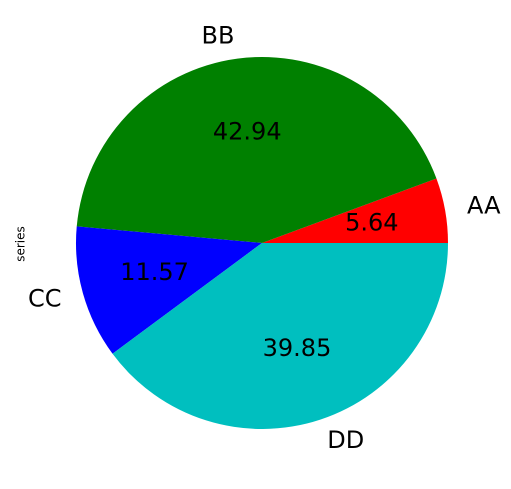 Image resolution: width=511 pixels, height=489 pixels. What do you see at coordinates (218, 36) in the screenshot?
I see `category-label-bb: BB` at bounding box center [218, 36].